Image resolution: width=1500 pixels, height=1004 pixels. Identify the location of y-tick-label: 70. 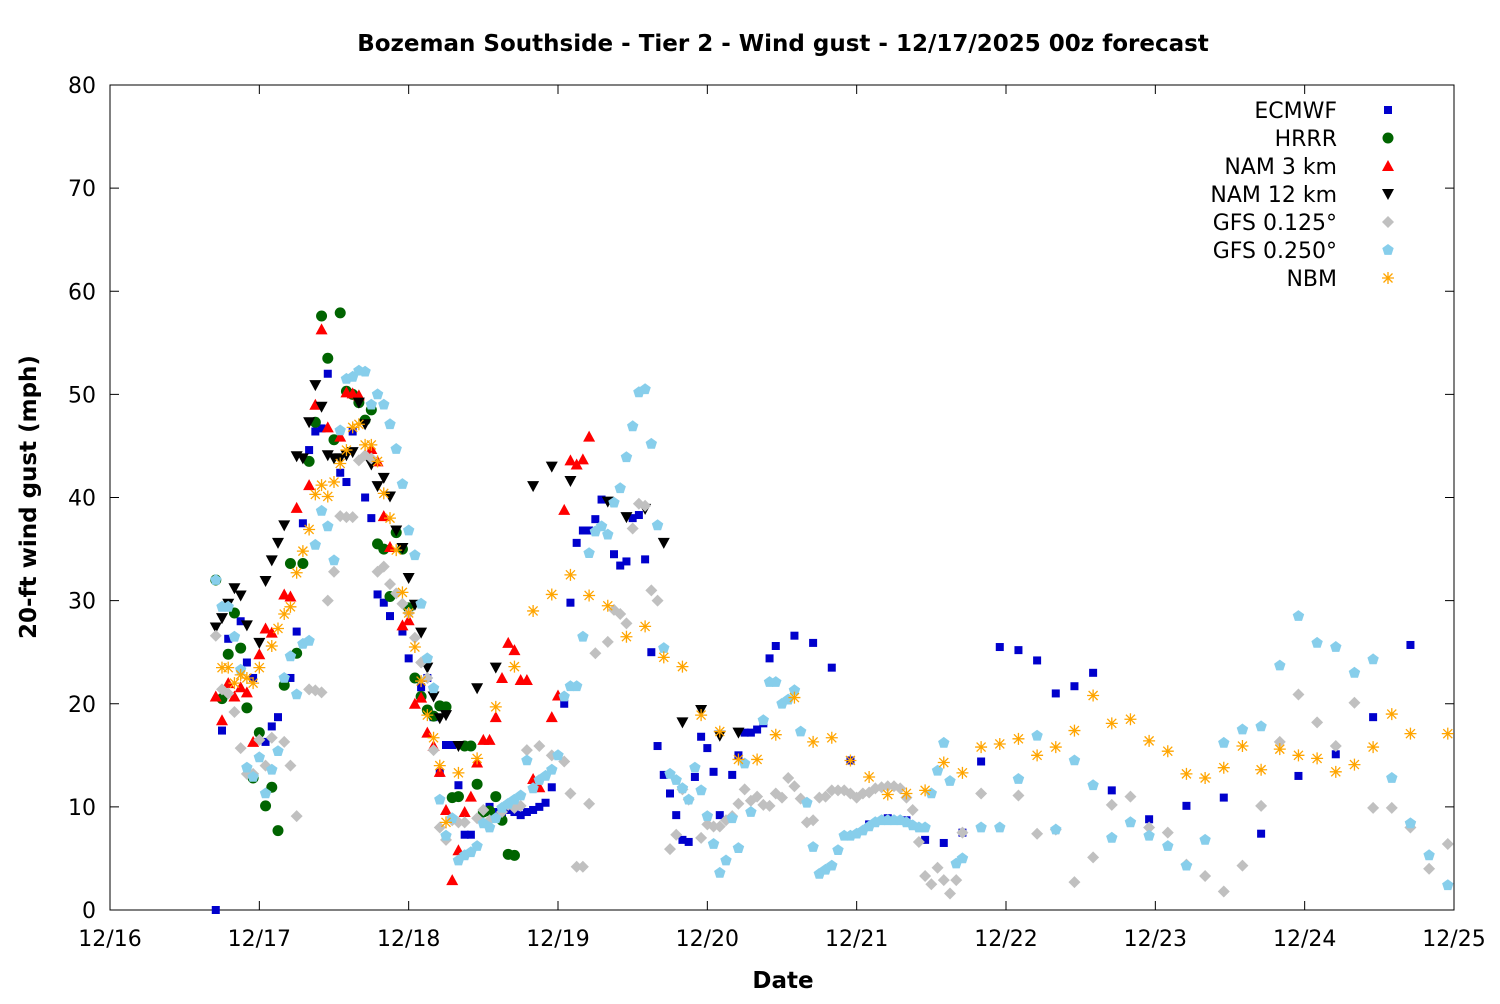
(82, 189).